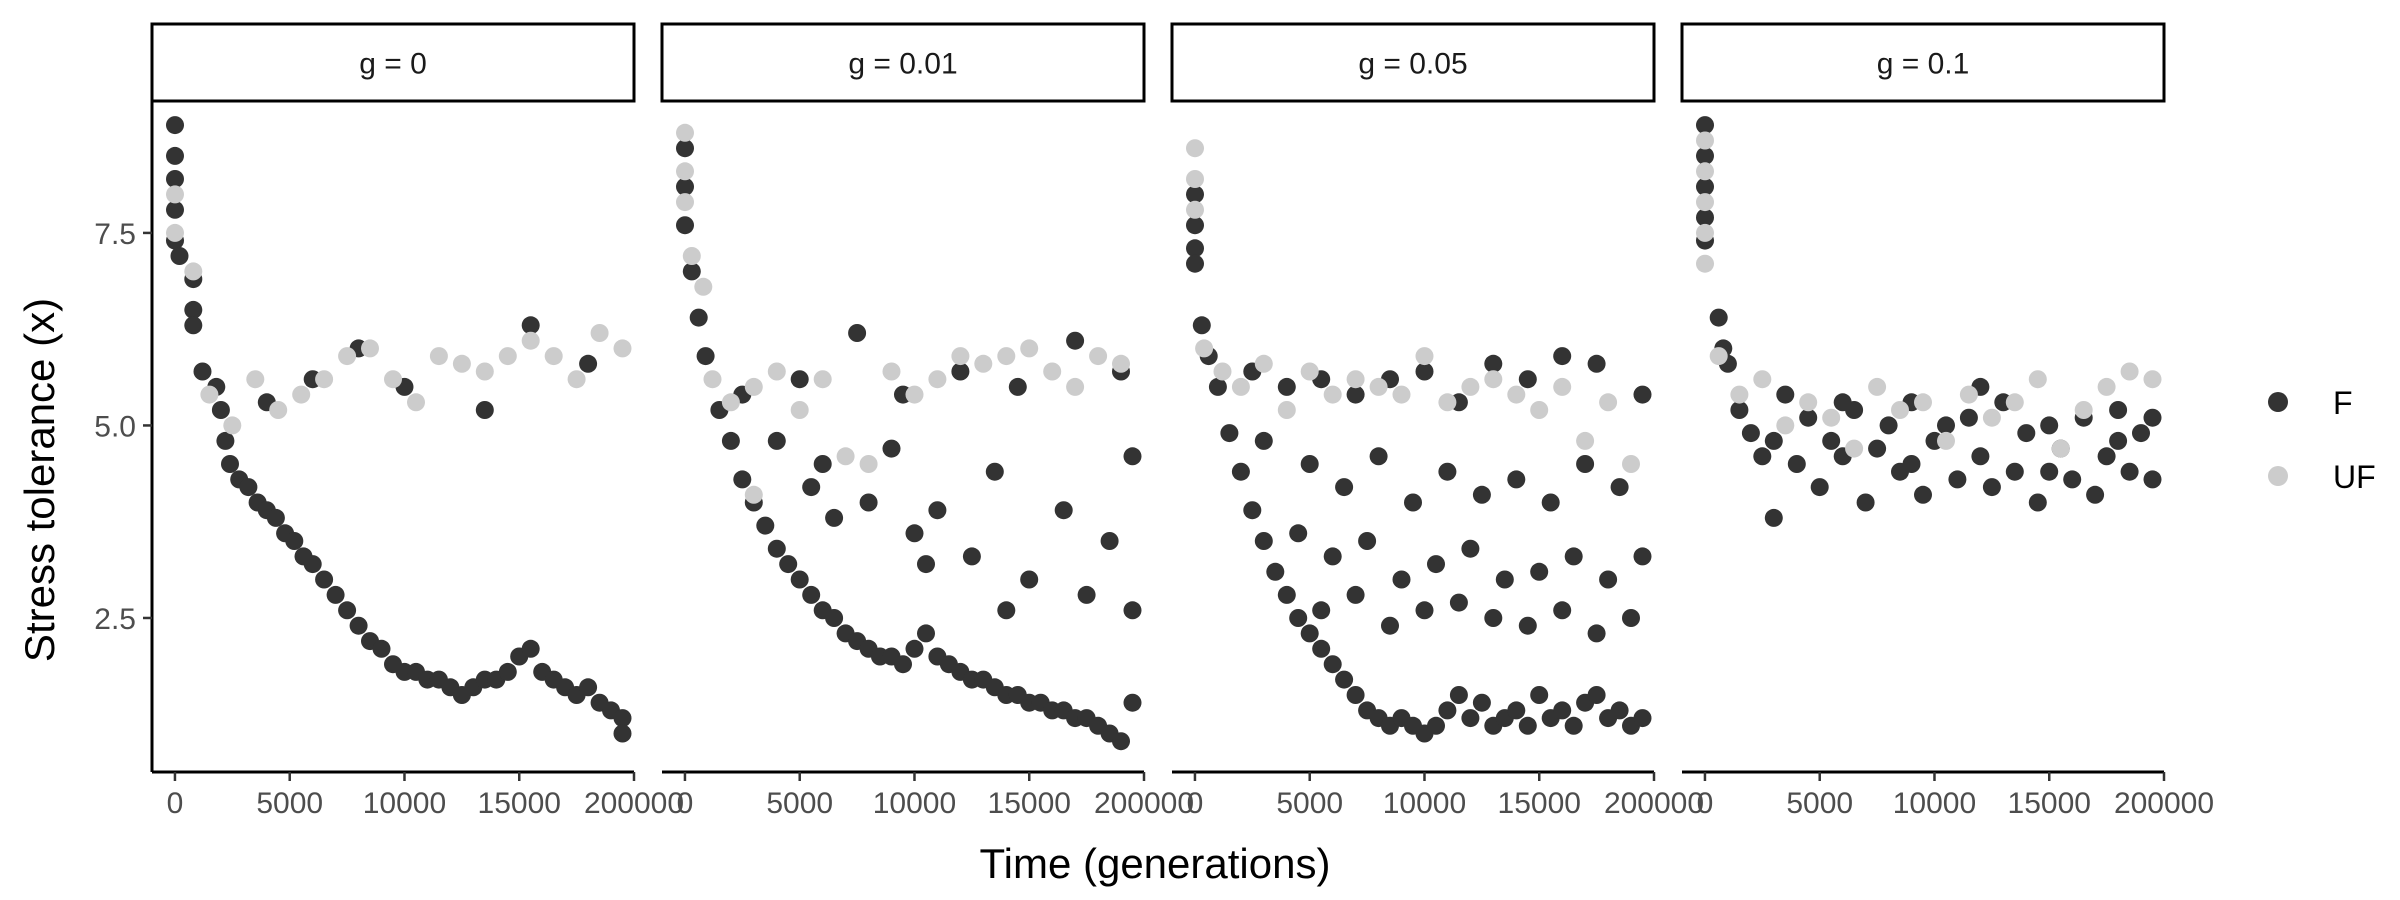 The width and height of the screenshot is (2400, 900). Describe the element at coordinates (1195, 803) in the screenshot. I see `x-tick-label: 0` at that location.